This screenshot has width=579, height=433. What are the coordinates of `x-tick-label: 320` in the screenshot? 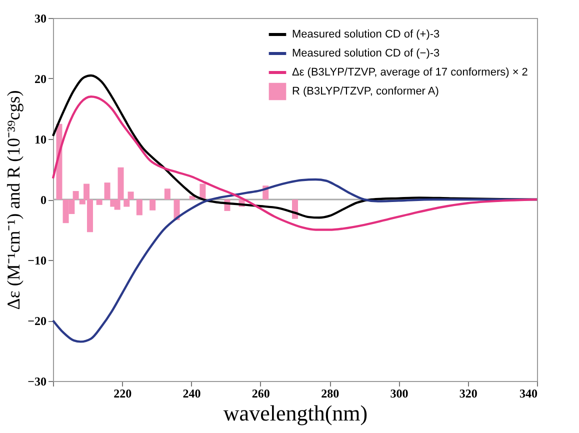 It's located at (468, 393).